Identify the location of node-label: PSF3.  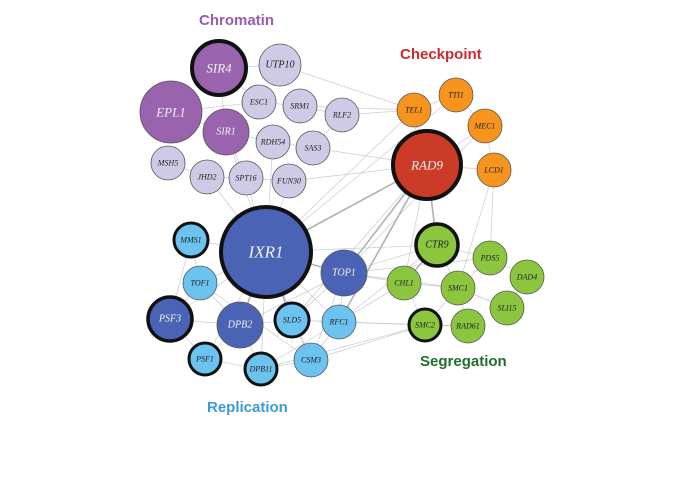
(169, 319).